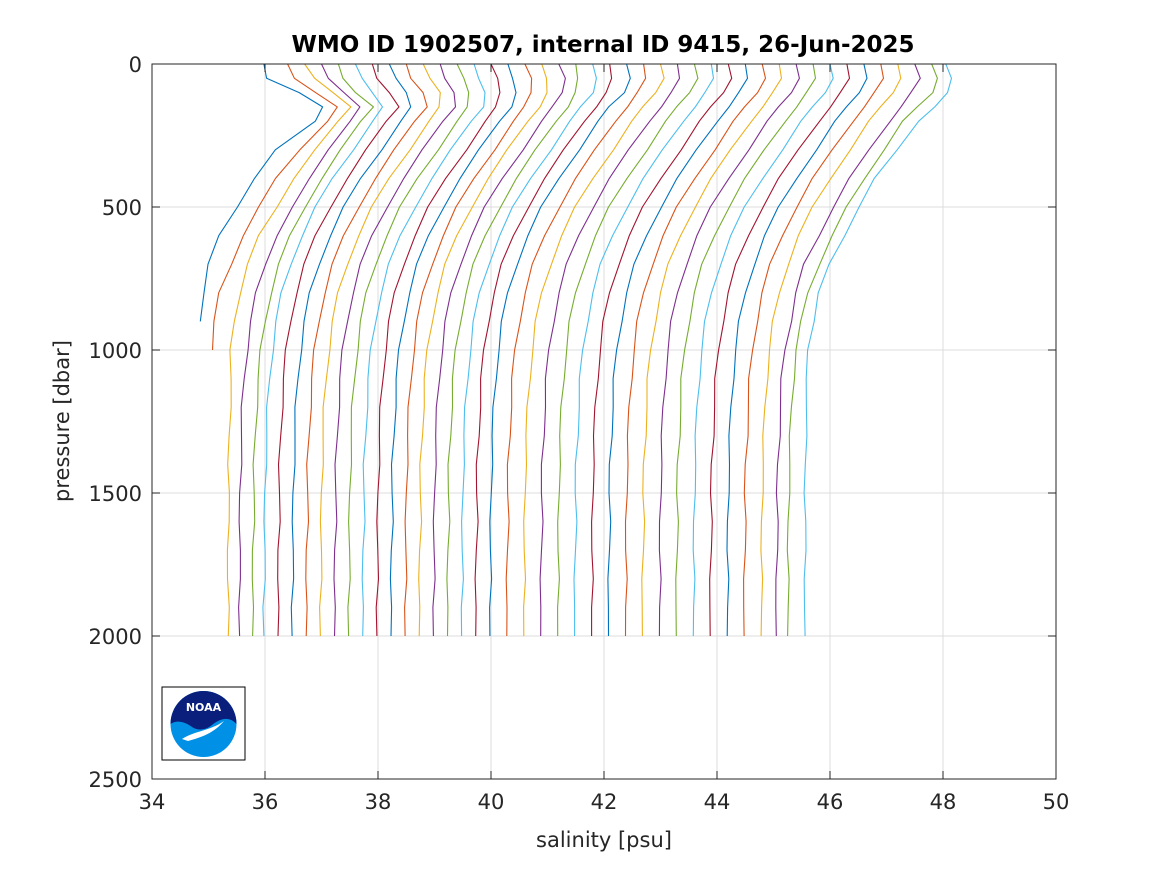  Describe the element at coordinates (135, 65) in the screenshot. I see `y-tick-label: 0` at that location.